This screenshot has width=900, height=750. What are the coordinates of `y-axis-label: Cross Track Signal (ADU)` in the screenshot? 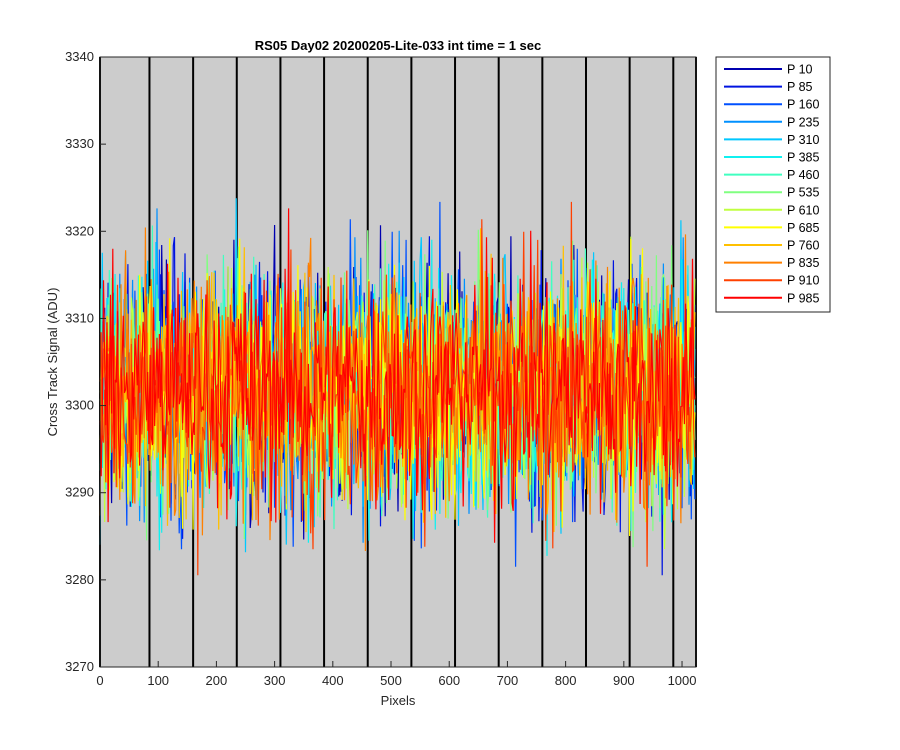 It's located at (52, 362).